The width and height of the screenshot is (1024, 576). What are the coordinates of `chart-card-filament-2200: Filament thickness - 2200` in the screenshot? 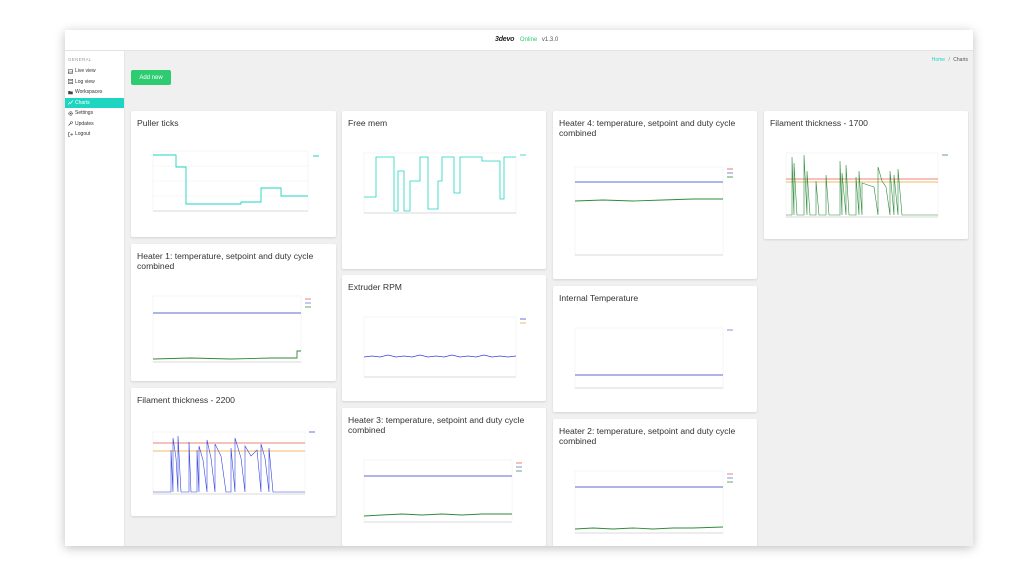 It's located at (233, 452).